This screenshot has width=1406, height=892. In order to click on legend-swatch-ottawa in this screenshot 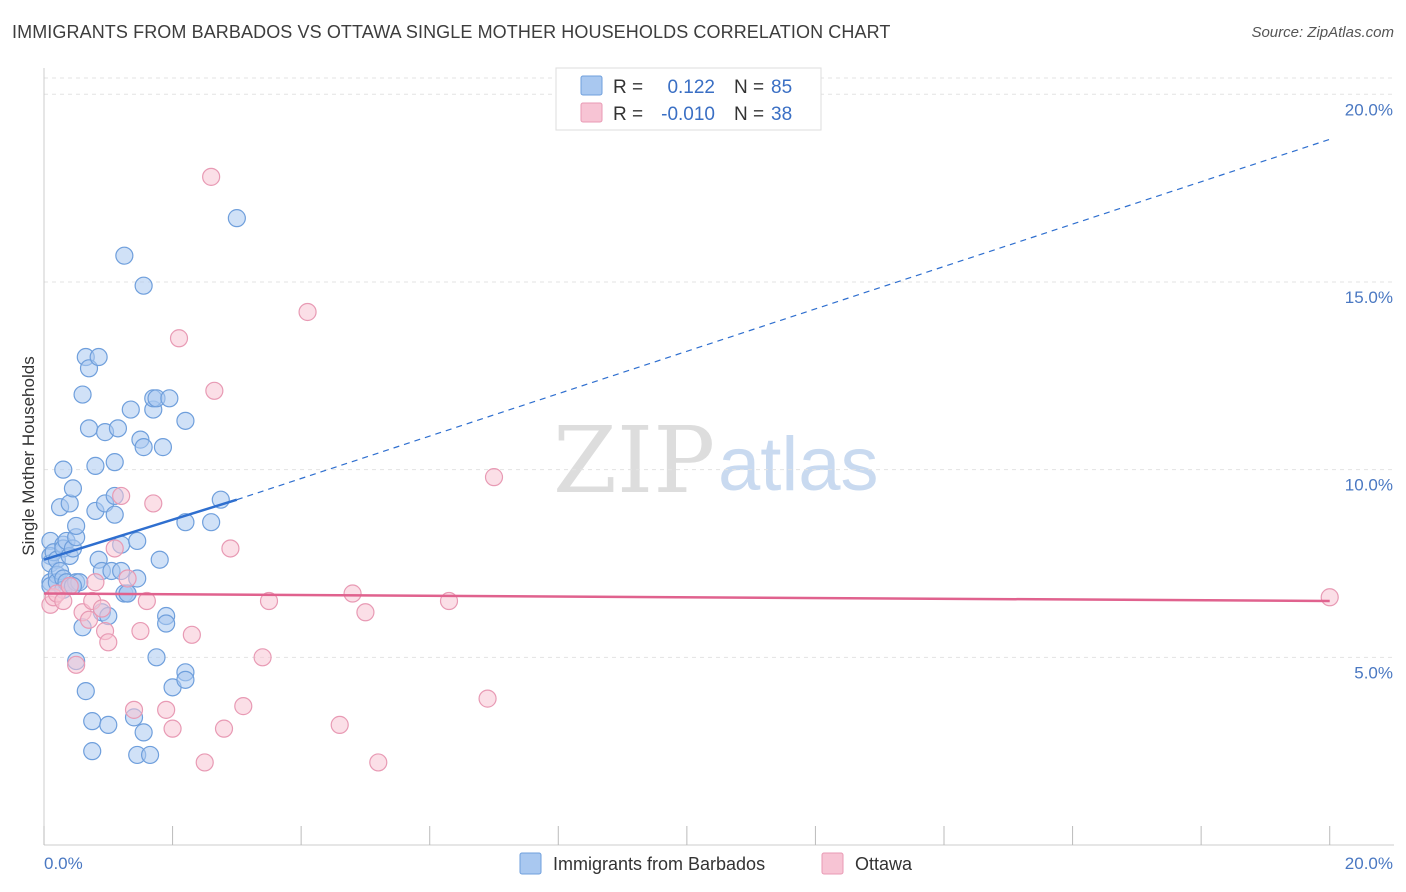, I will do `click(591, 112)`.